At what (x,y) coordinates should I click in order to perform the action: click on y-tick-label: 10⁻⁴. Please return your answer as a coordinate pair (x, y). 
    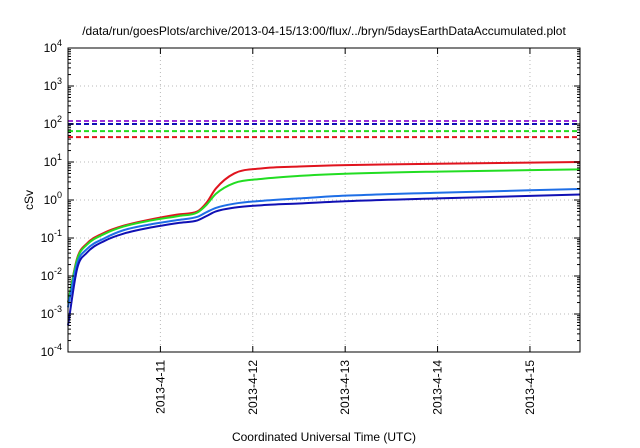
    Looking at the image, I should click on (51, 350).